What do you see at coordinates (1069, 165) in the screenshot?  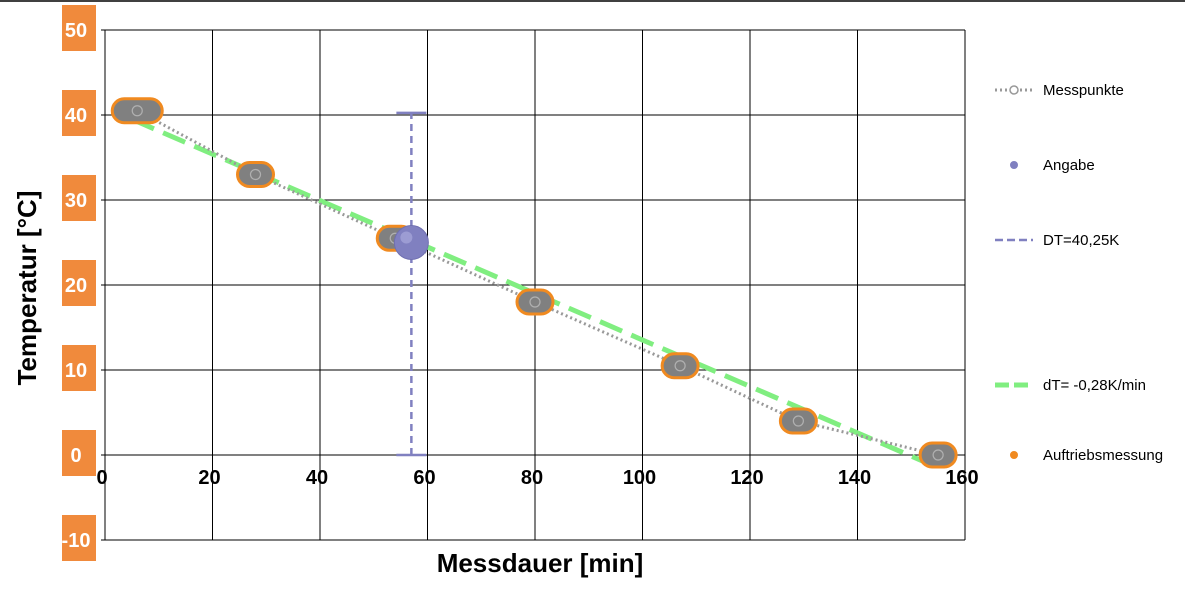 I see `legend-label: Angabe` at bounding box center [1069, 165].